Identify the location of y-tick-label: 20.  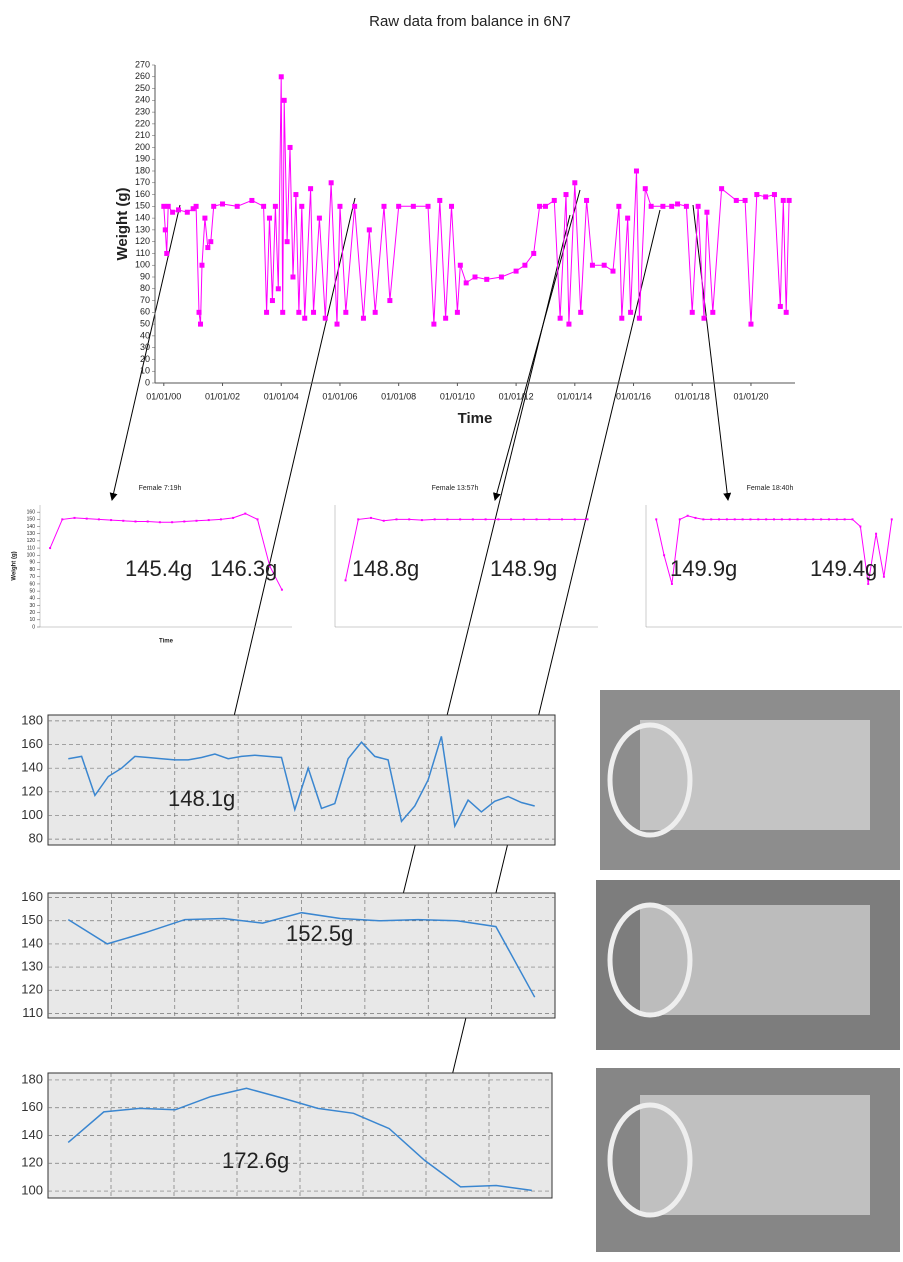
(145, 359).